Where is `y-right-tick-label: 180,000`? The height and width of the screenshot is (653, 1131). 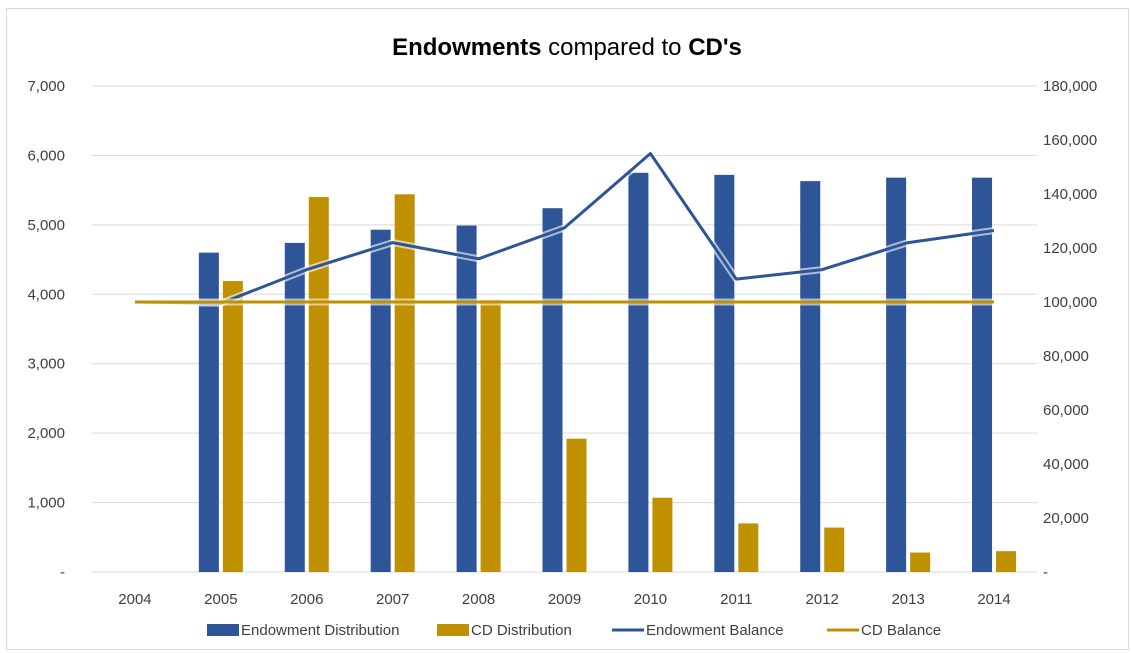 y-right-tick-label: 180,000 is located at coordinates (1070, 86).